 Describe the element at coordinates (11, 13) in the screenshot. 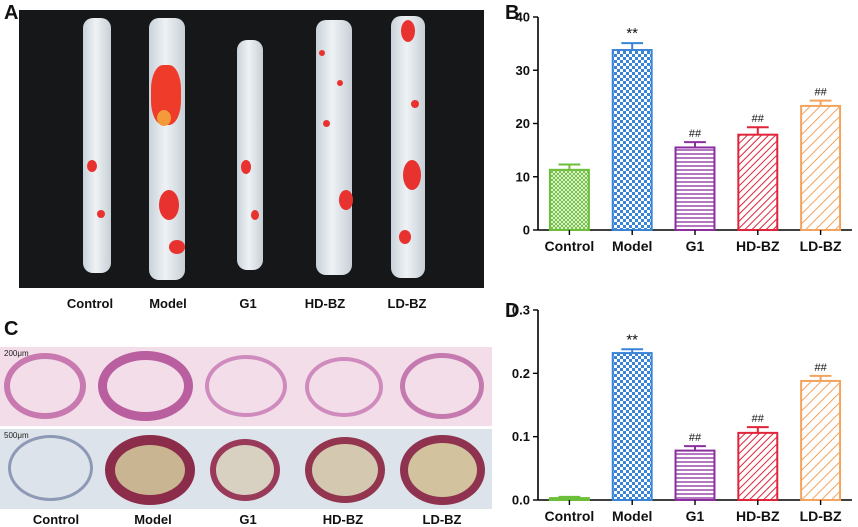

I see `panel-a-letter: A` at that location.